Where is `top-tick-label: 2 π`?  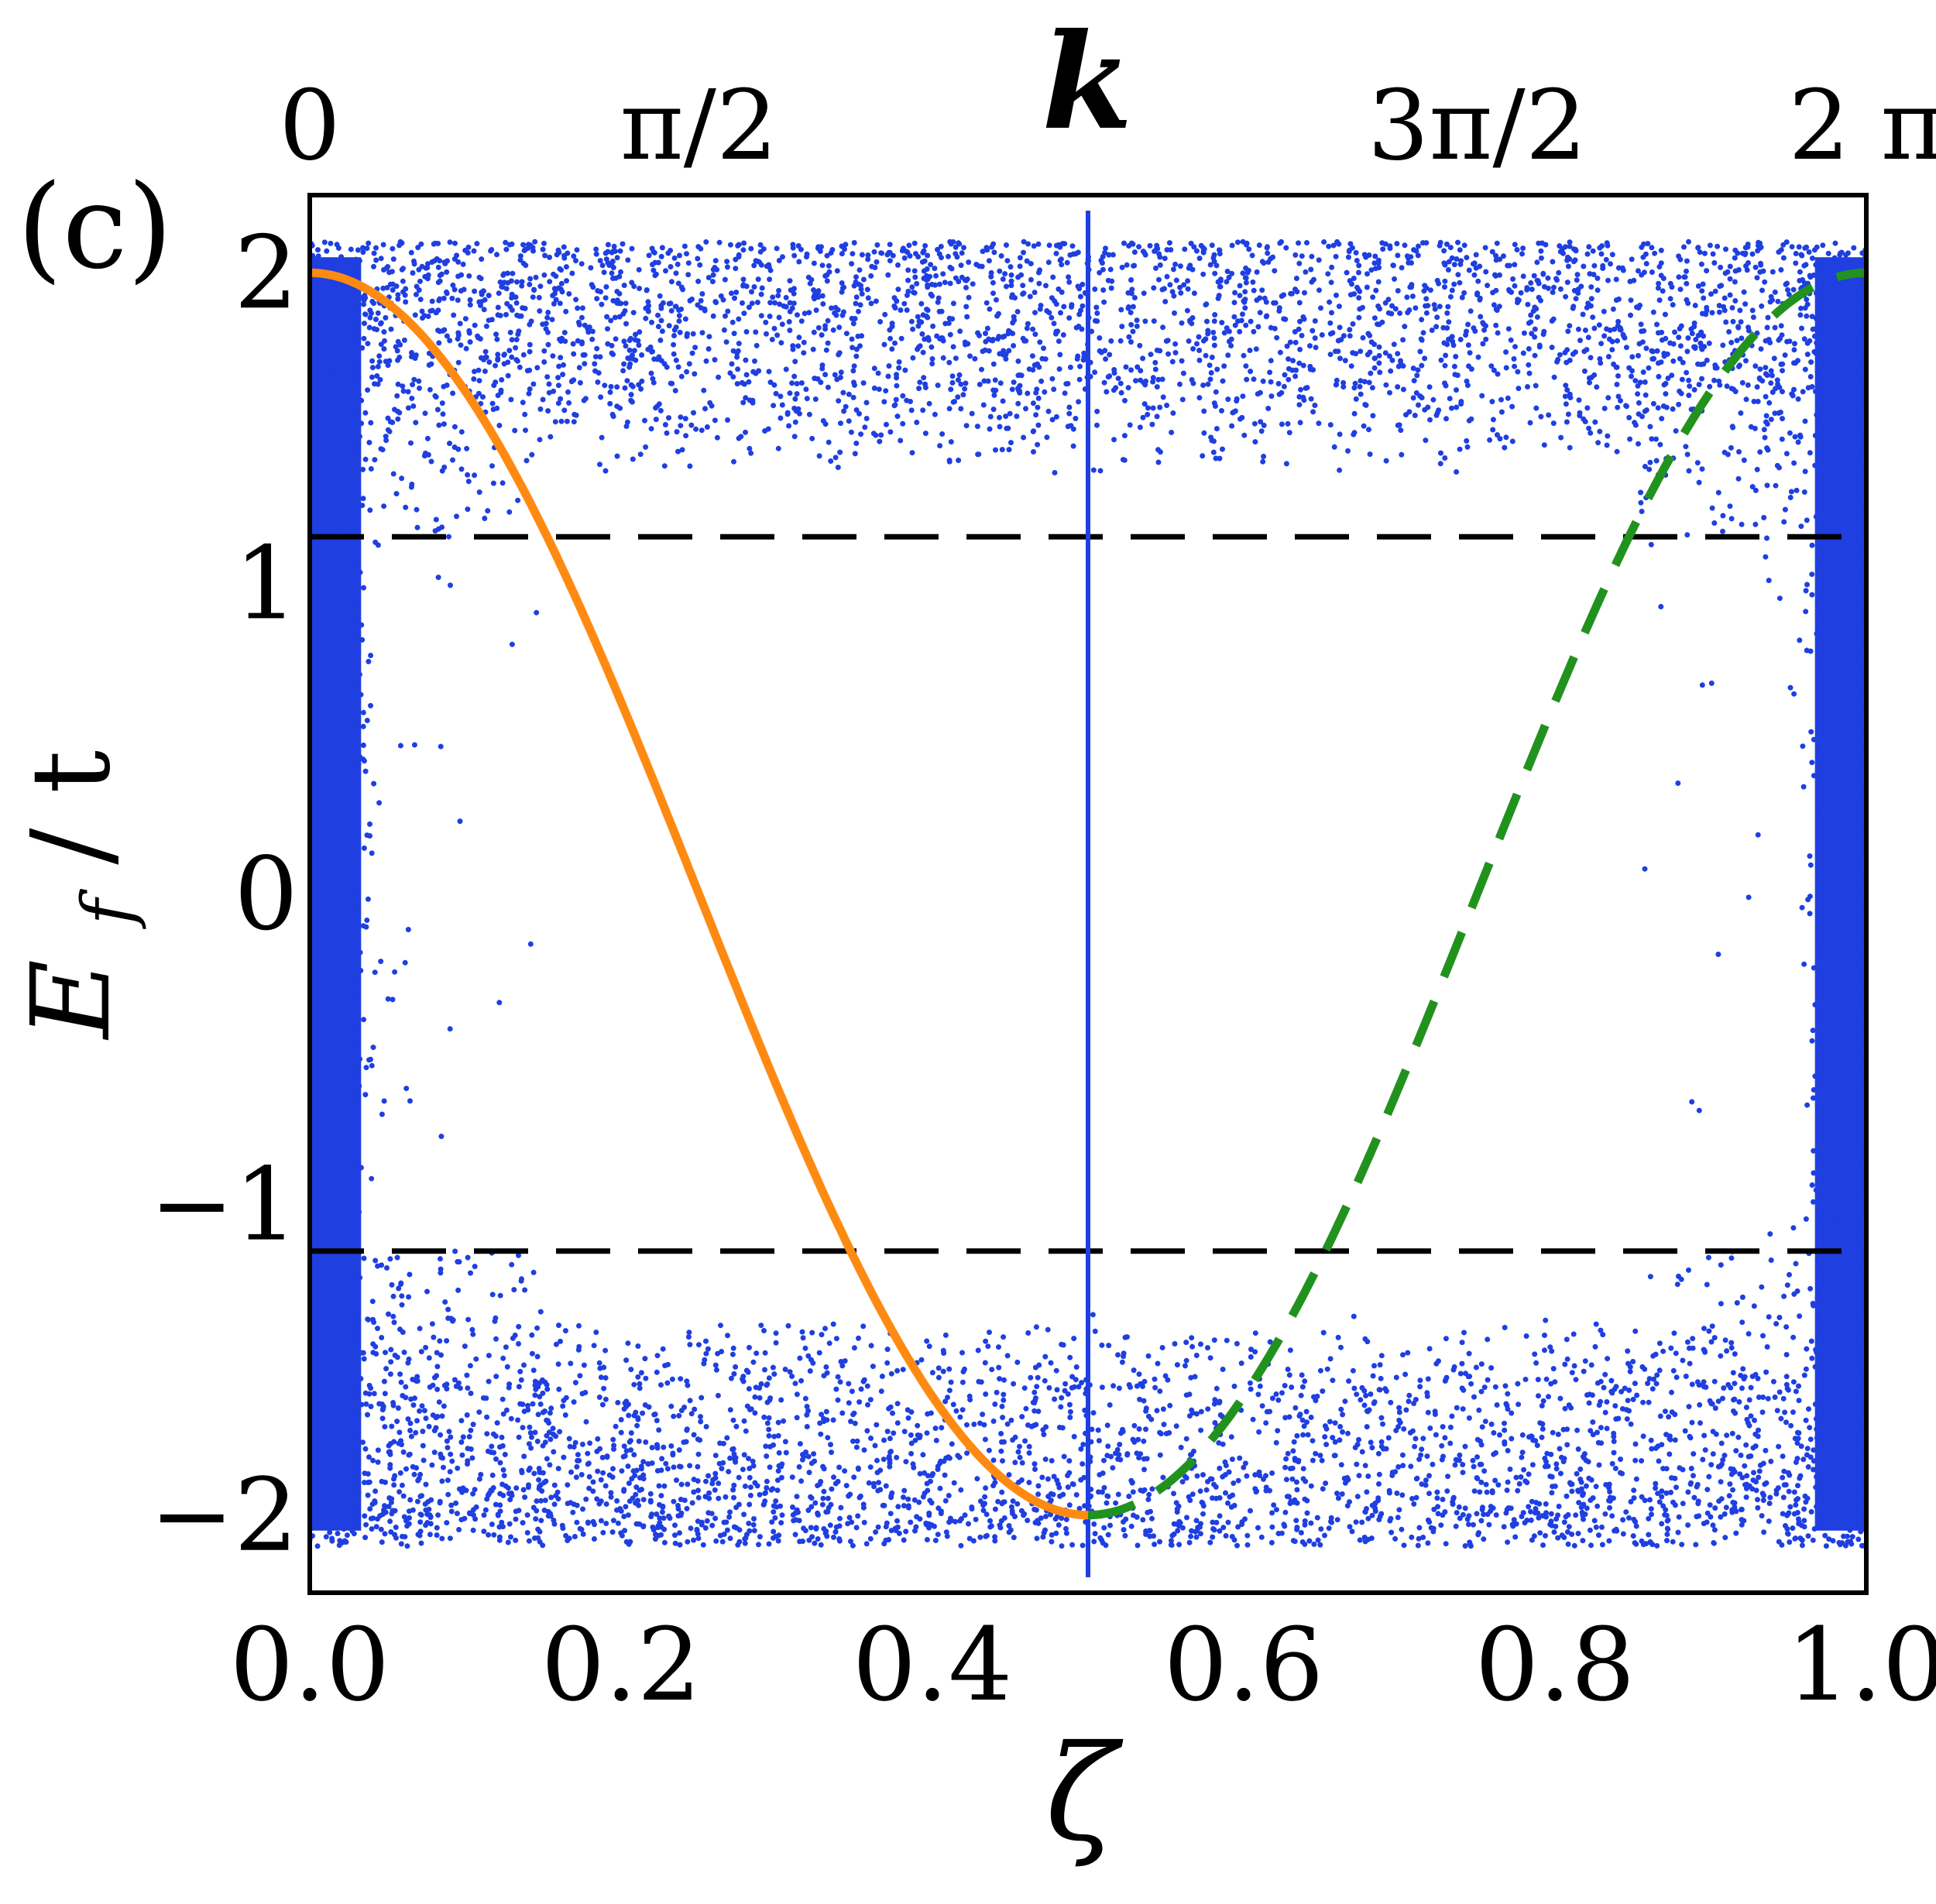 top-tick-label: 2 π is located at coordinates (1862, 126).